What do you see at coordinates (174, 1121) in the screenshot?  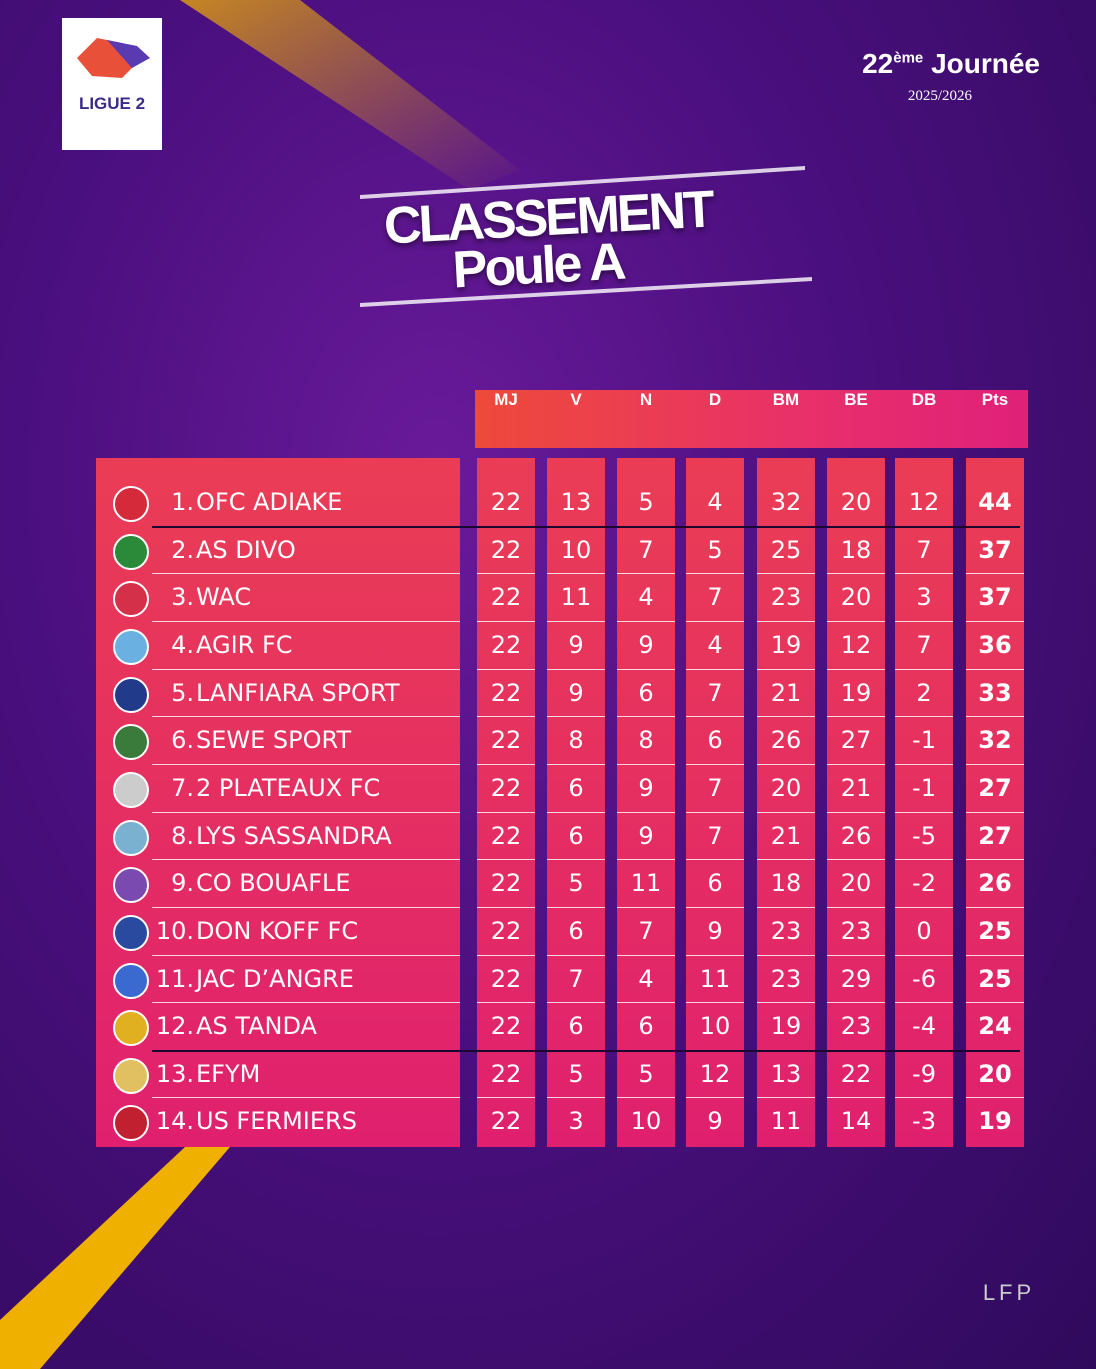 I see `rank: 14.` at bounding box center [174, 1121].